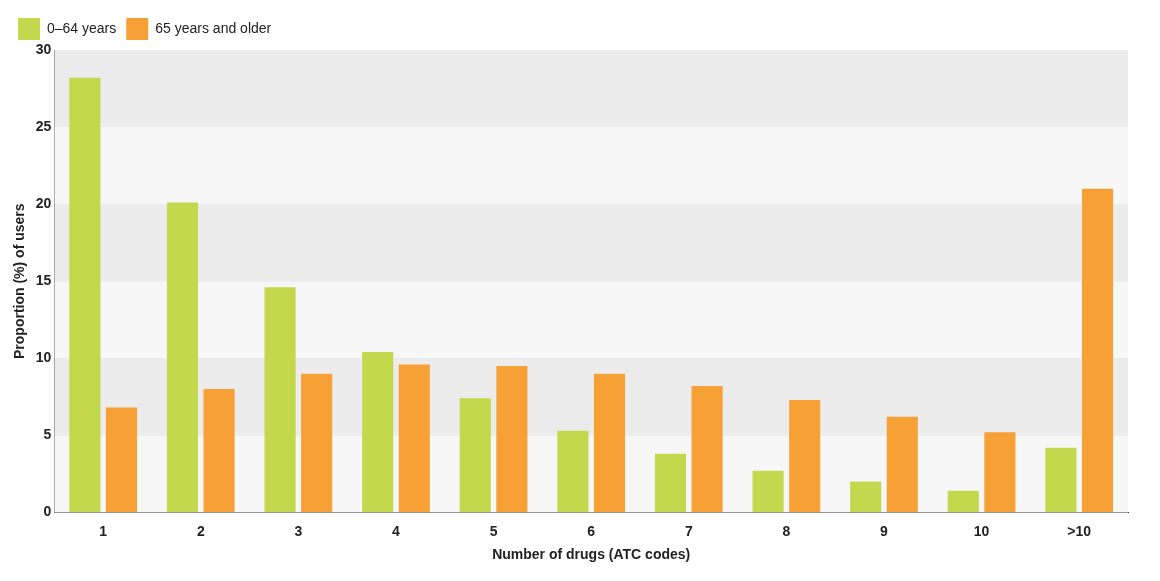 This screenshot has width=1160, height=581. I want to click on x-tick-label: 5, so click(493, 530).